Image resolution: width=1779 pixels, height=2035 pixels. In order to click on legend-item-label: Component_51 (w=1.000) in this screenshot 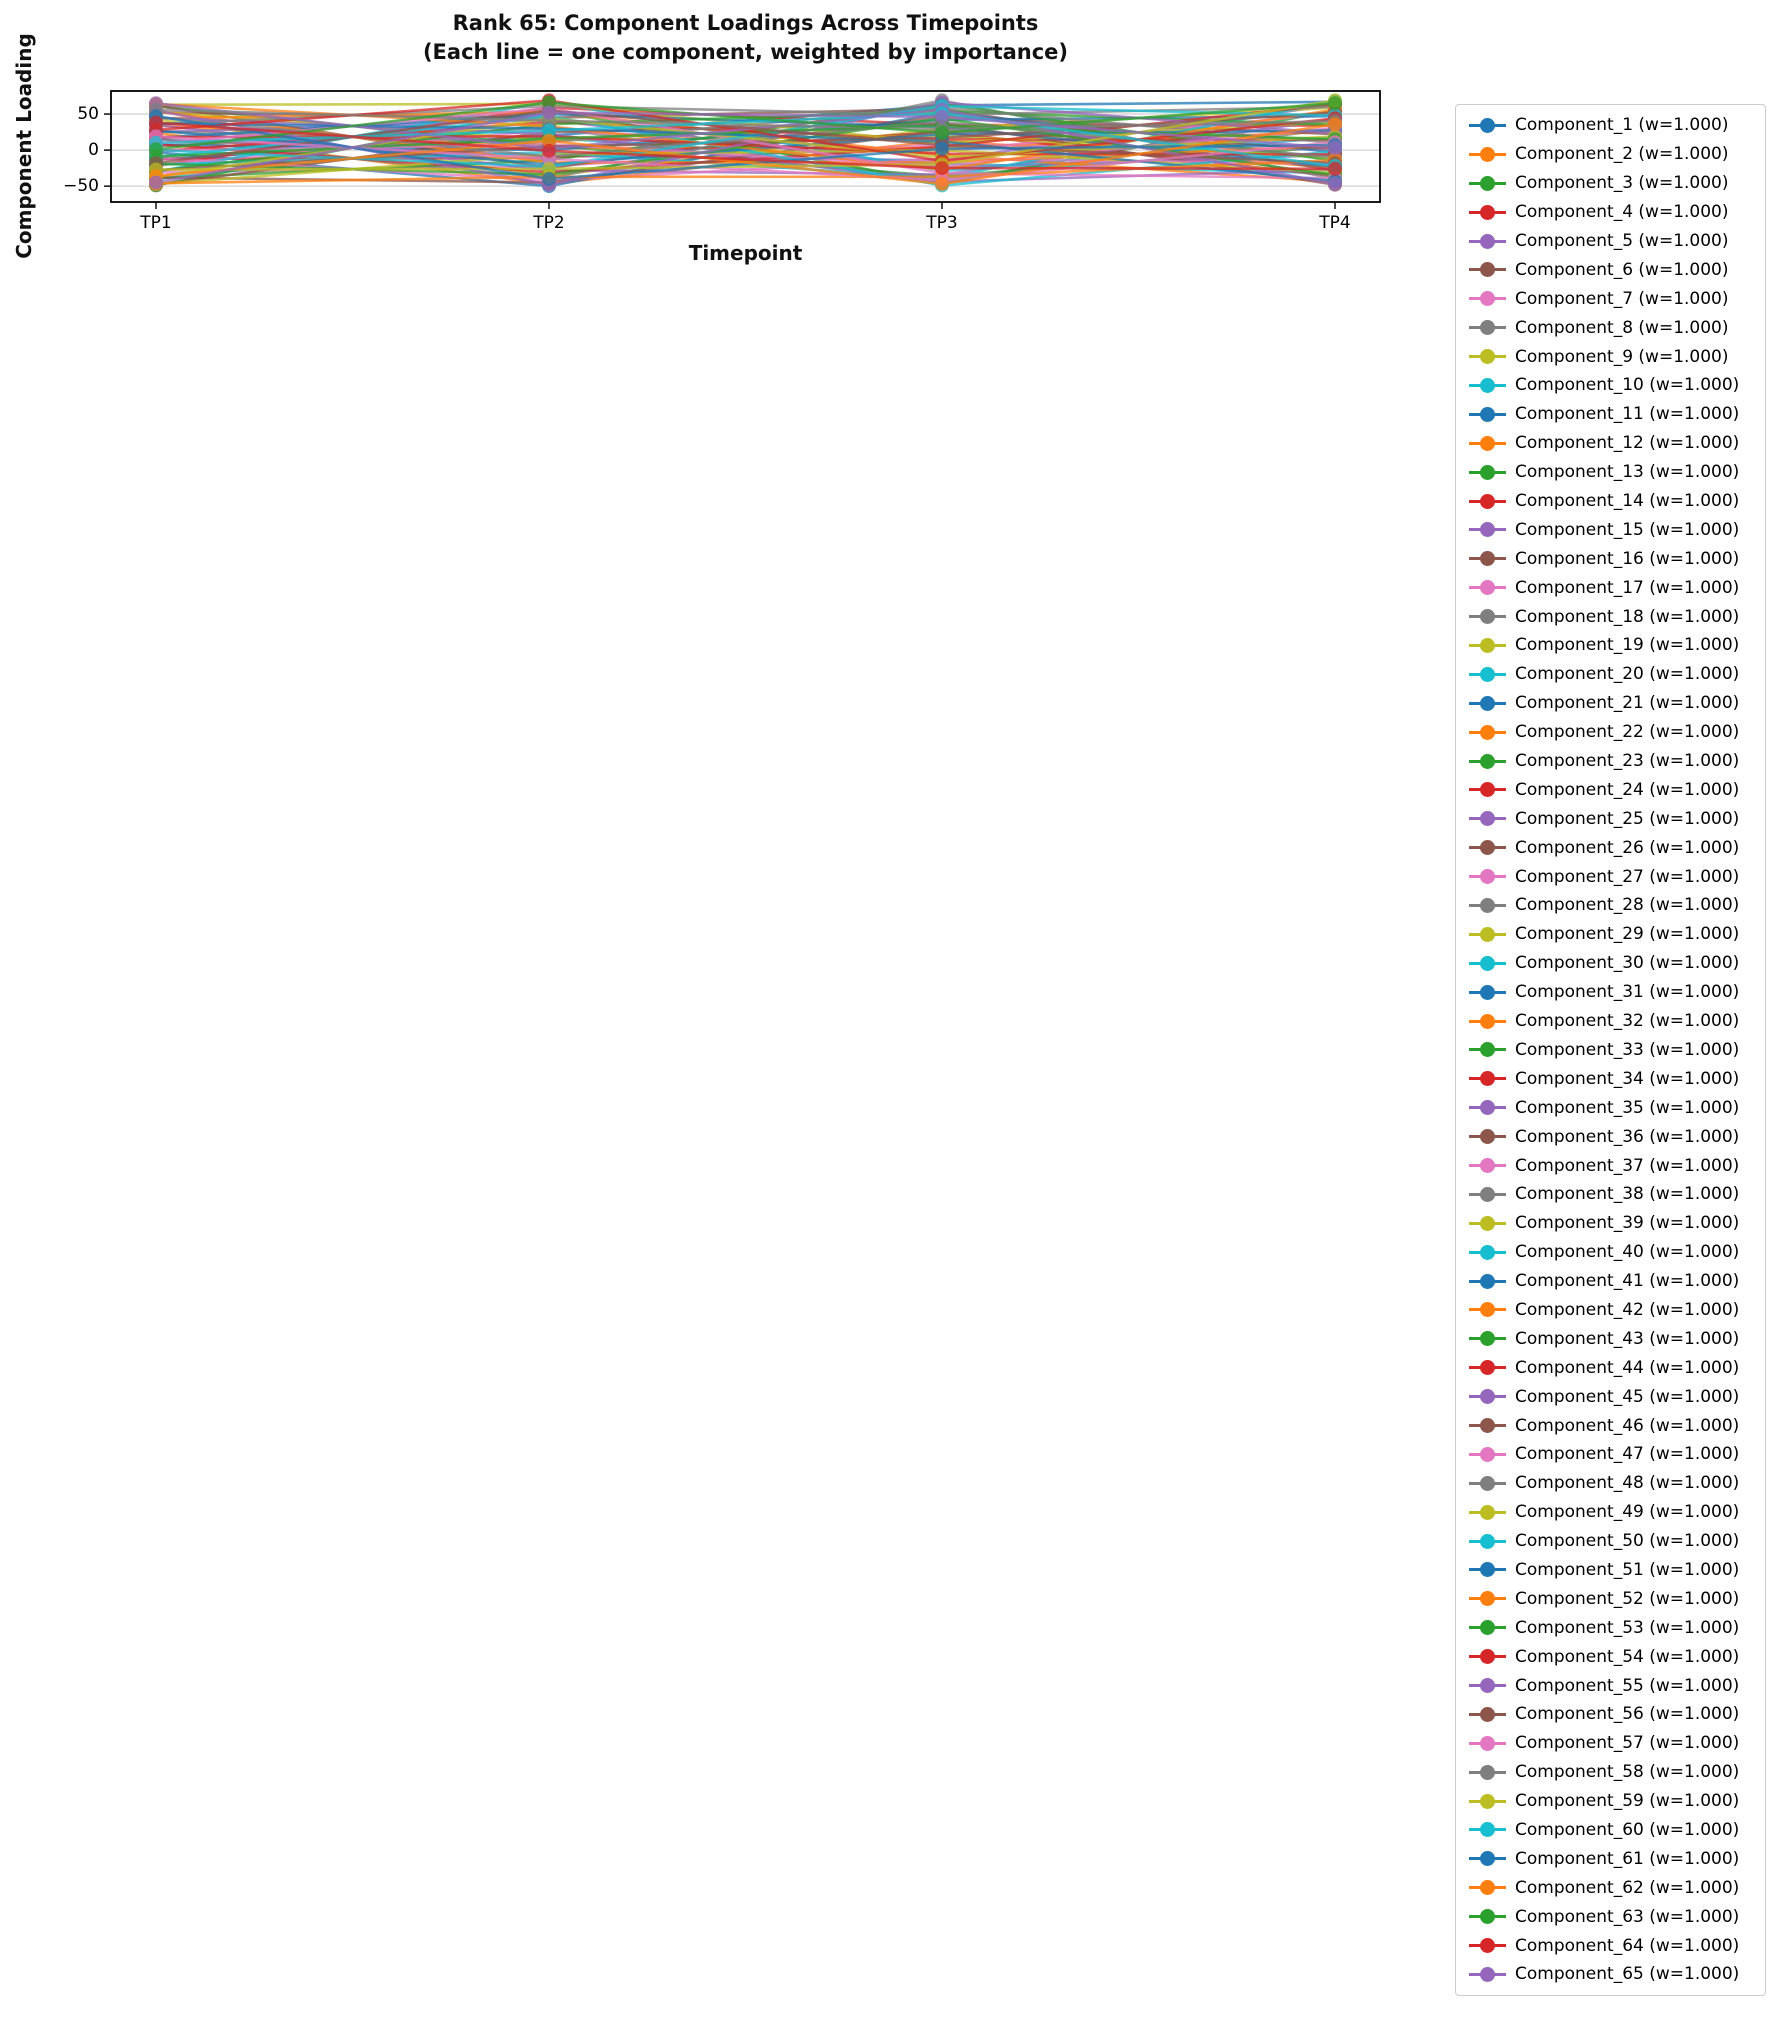, I will do `click(1627, 1569)`.